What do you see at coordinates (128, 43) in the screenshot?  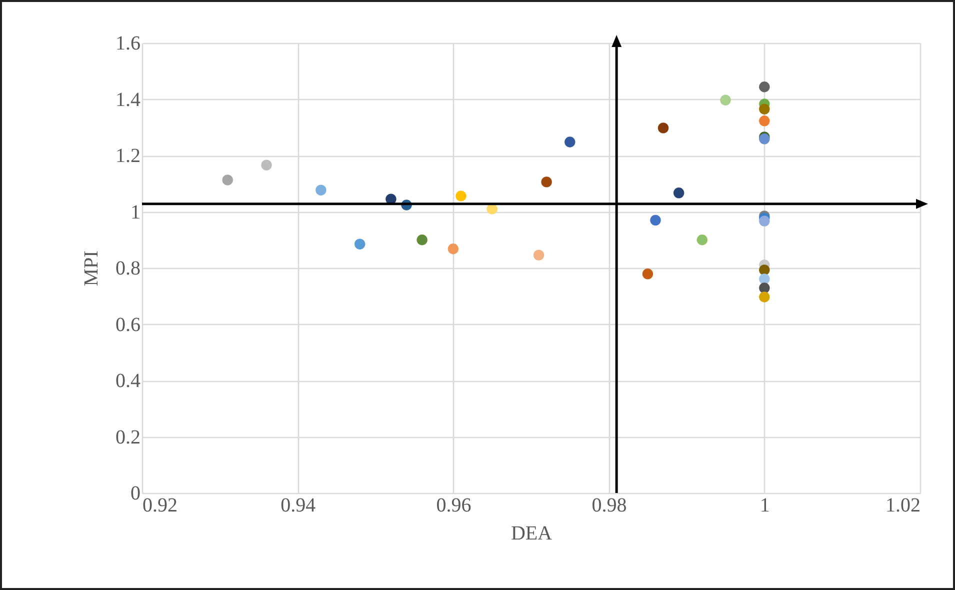 I see `y-tick-label: 1.6` at bounding box center [128, 43].